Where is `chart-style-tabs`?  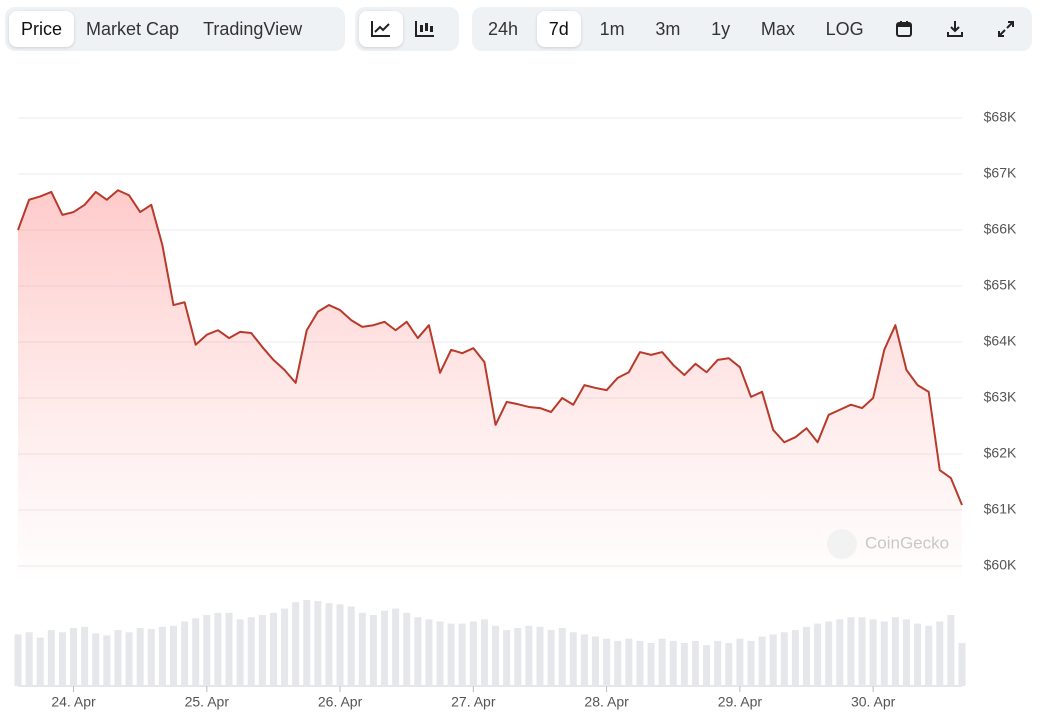
chart-style-tabs is located at coordinates (407, 29).